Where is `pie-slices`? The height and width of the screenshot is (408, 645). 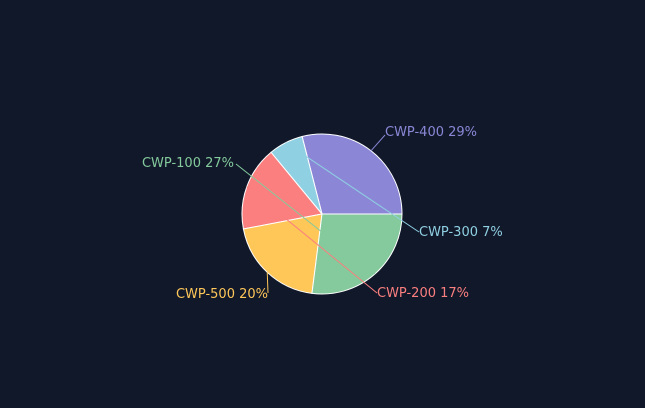 pie-slices is located at coordinates (322, 214).